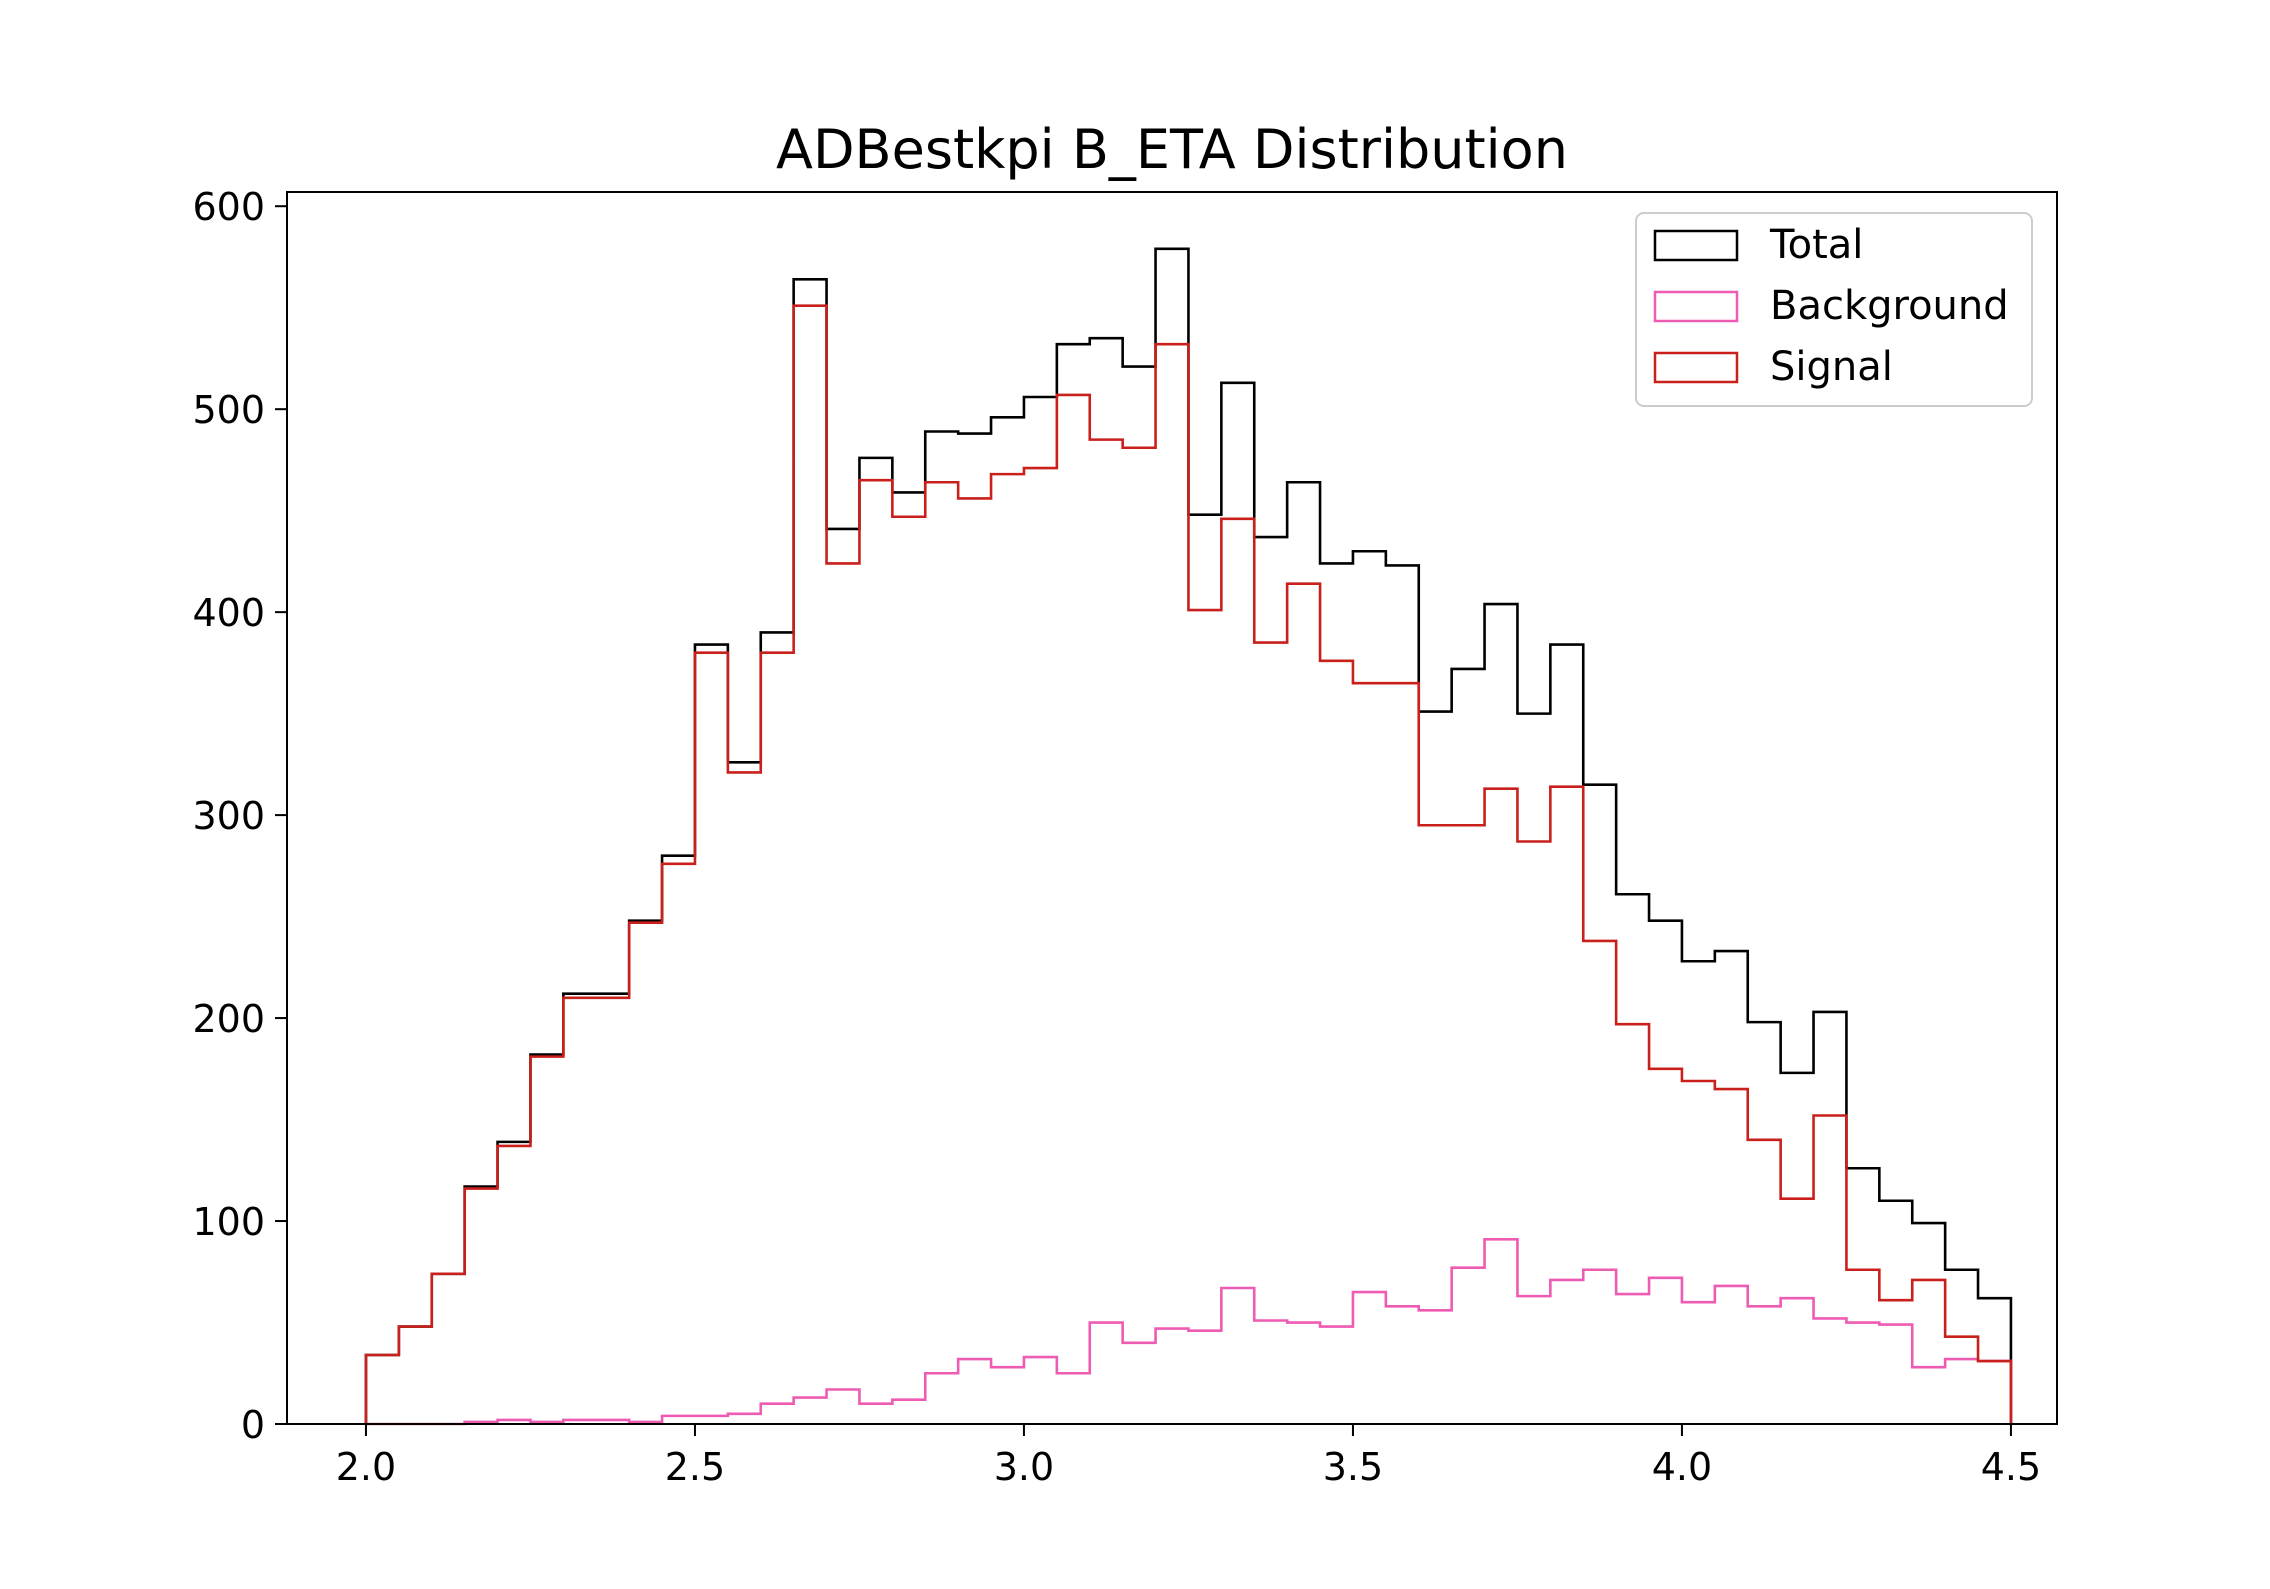  I want to click on legend-label-total: Total, so click(1816, 245).